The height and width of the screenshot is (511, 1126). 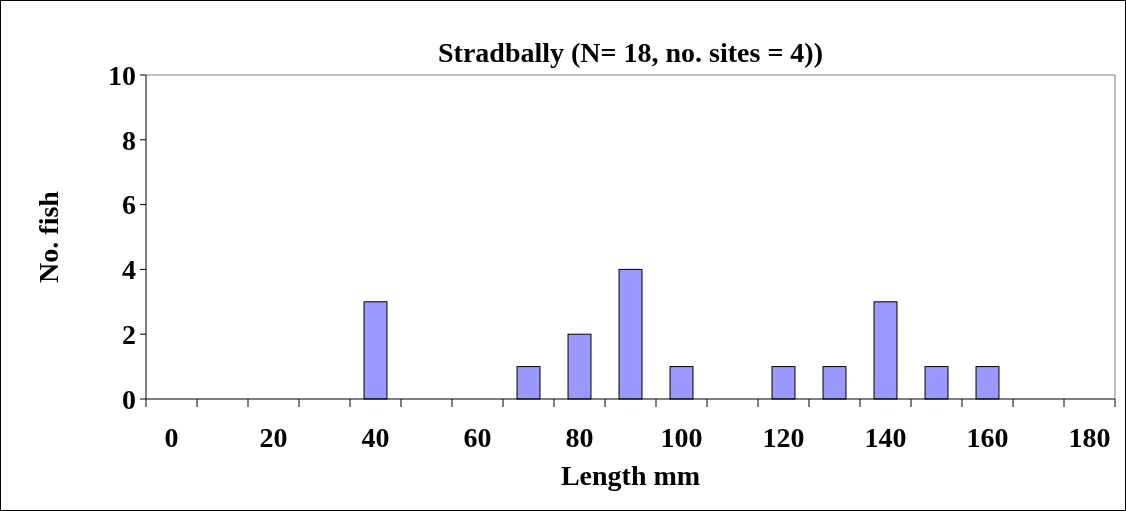 I want to click on x-tick-label: 0, so click(x=171, y=437).